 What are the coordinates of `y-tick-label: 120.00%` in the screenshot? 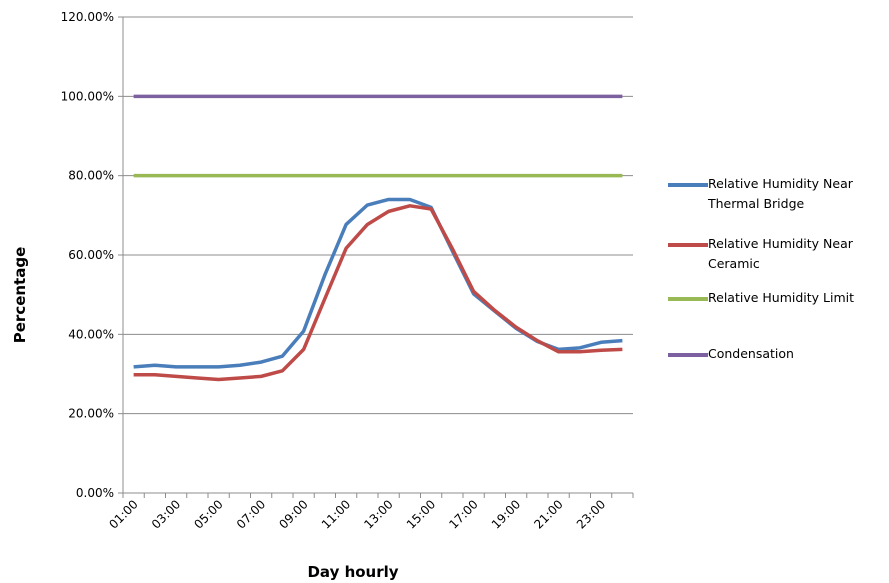 It's located at (87, 17).